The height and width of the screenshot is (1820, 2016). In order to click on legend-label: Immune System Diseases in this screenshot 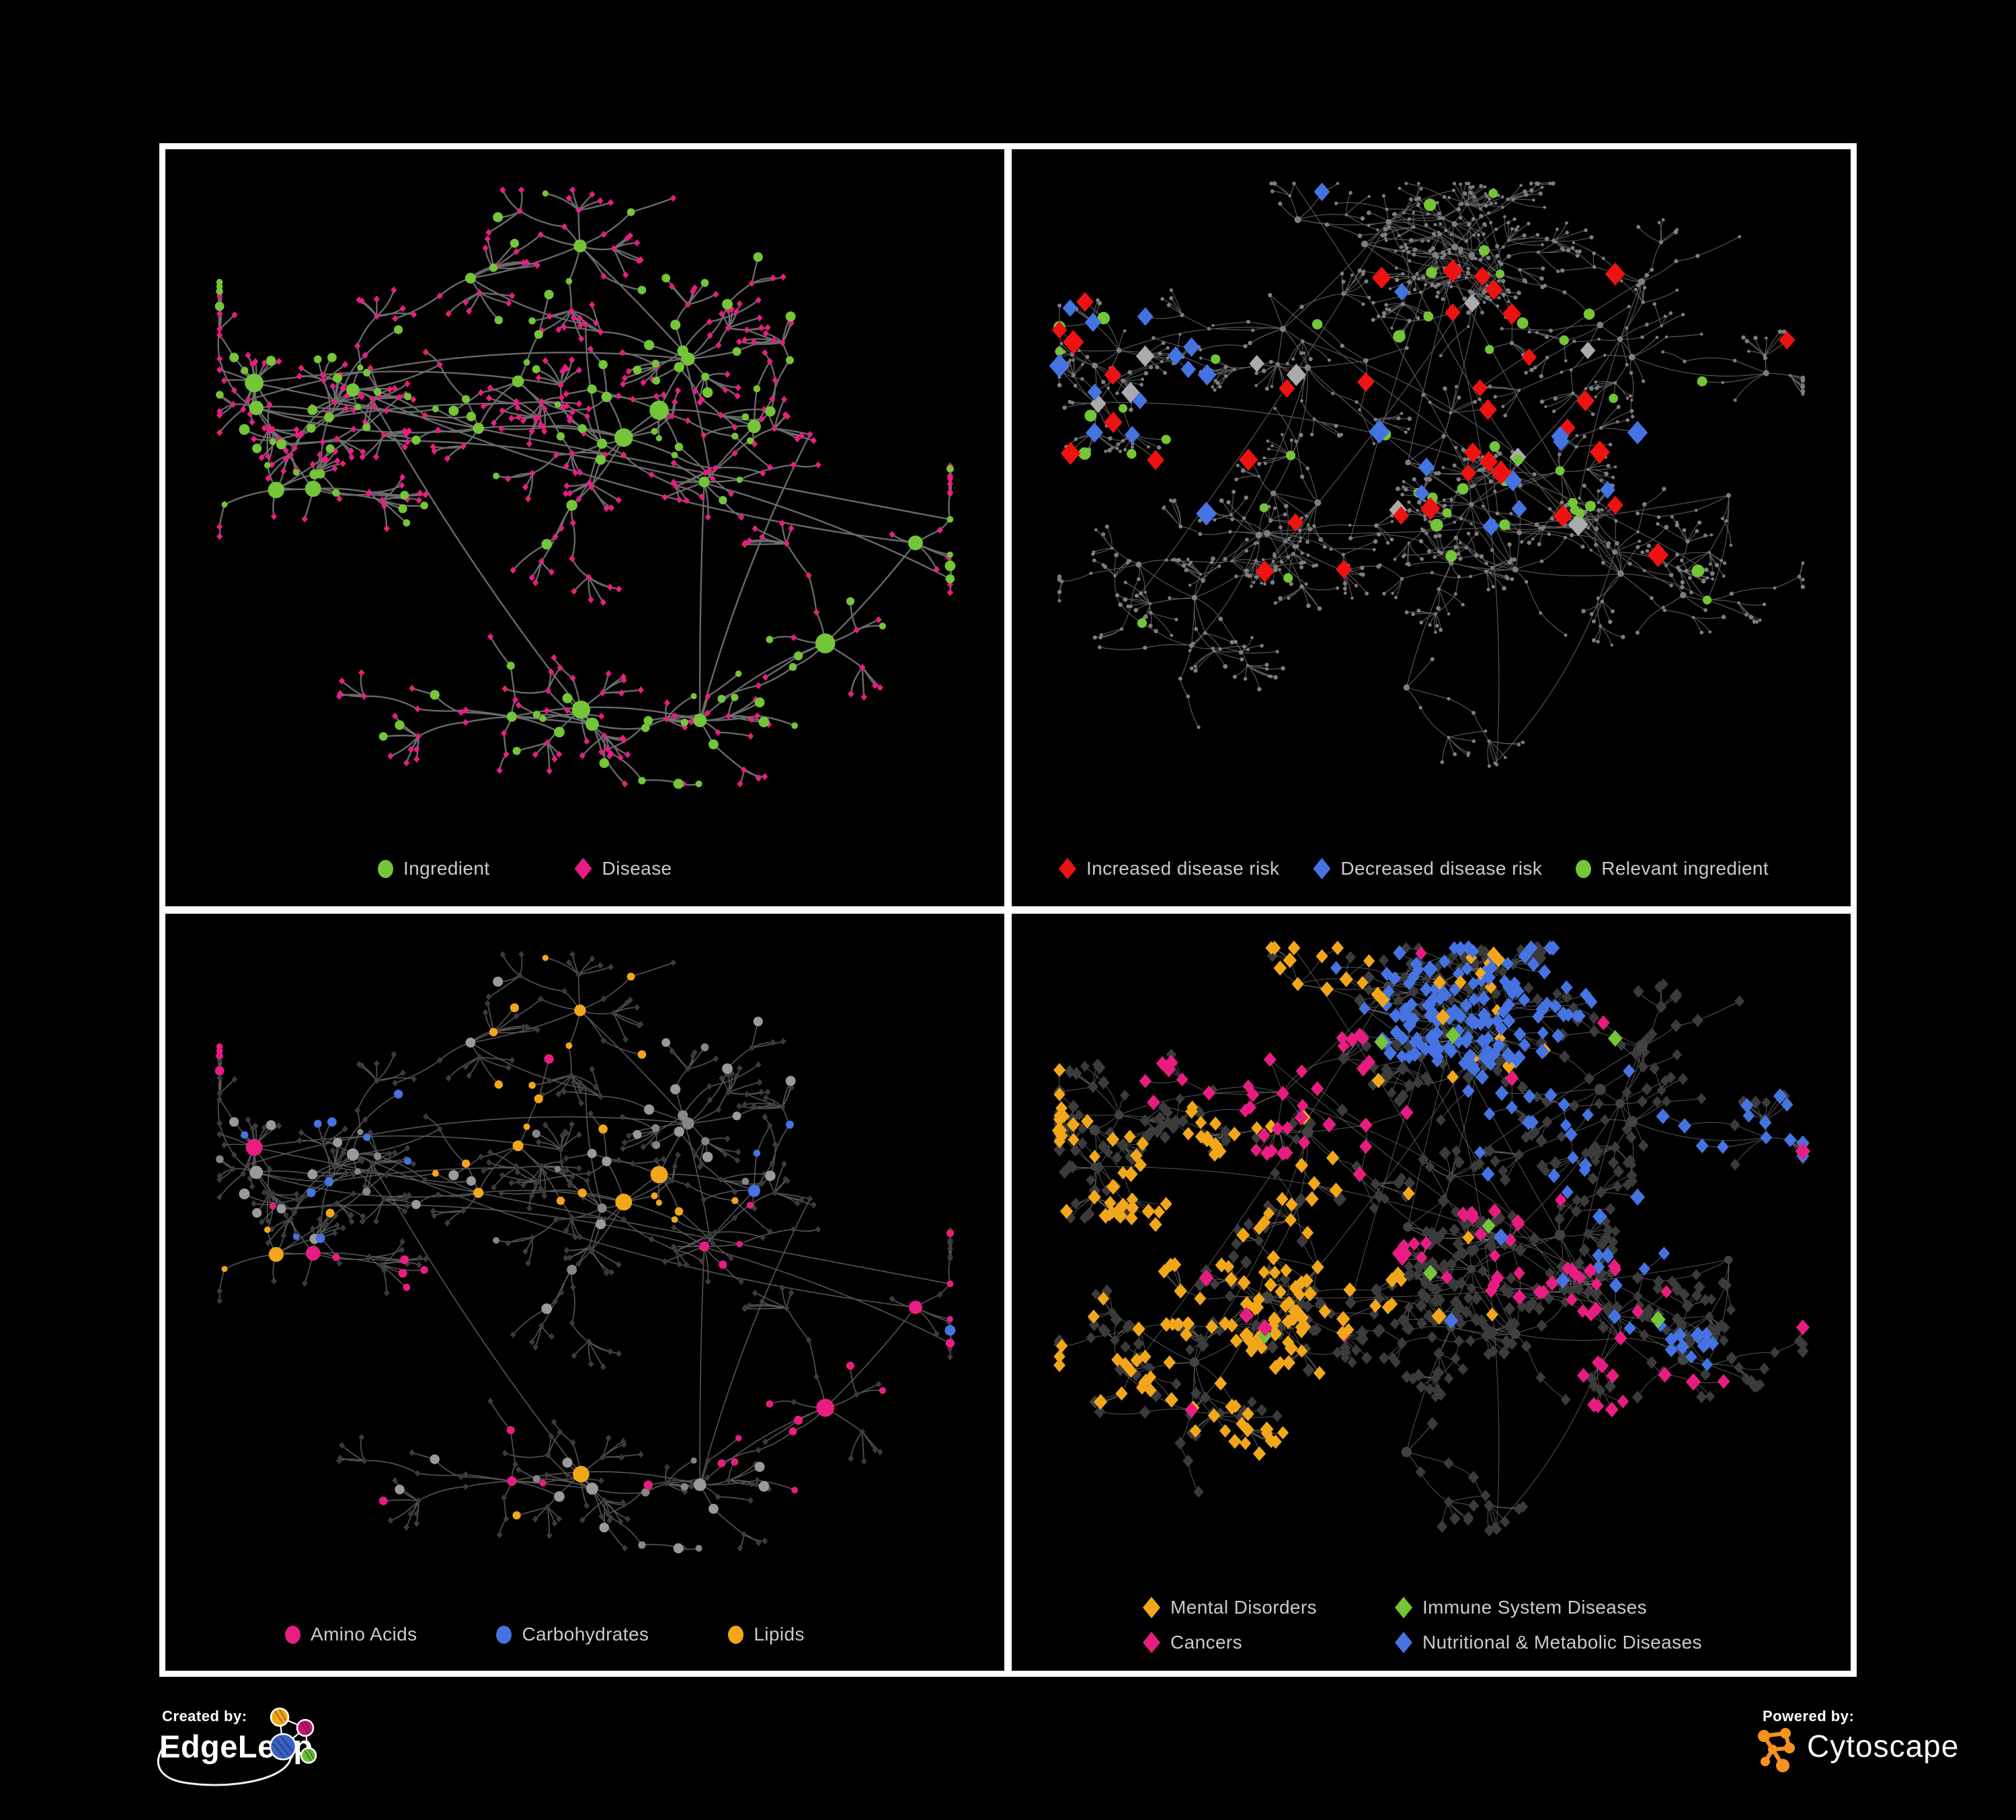, I will do `click(1535, 1607)`.